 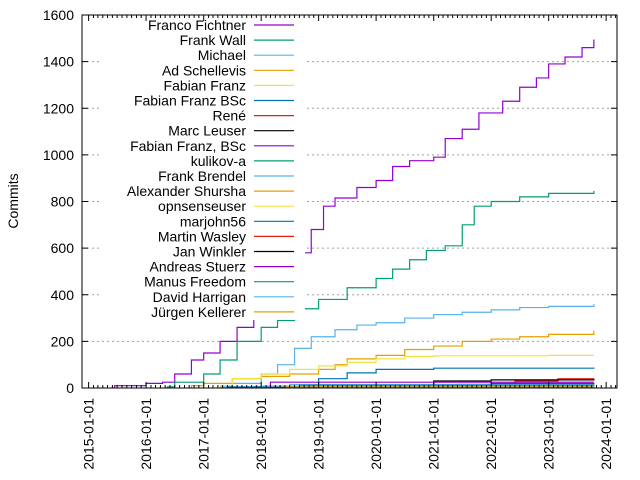 What do you see at coordinates (202, 206) in the screenshot?
I see `legend-label: opnsenseuser` at bounding box center [202, 206].